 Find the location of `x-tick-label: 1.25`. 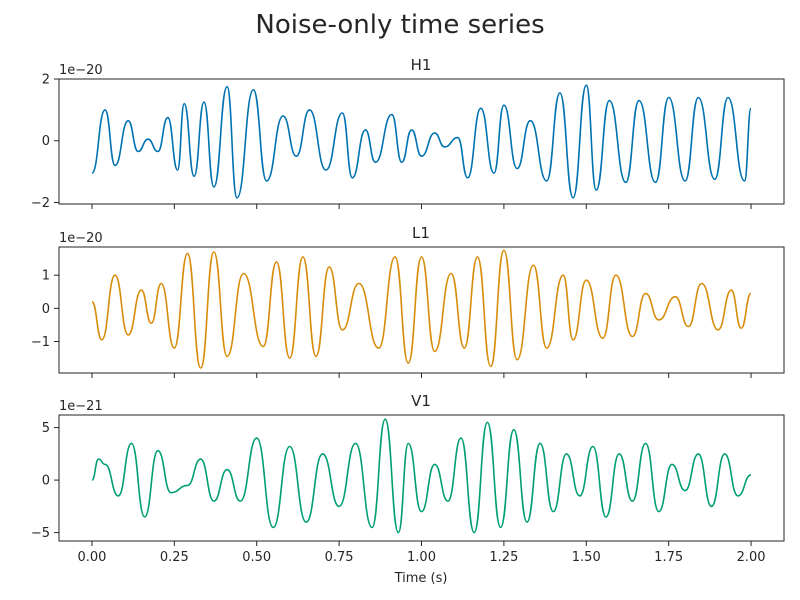

x-tick-label: 1.25 is located at coordinates (503, 557).